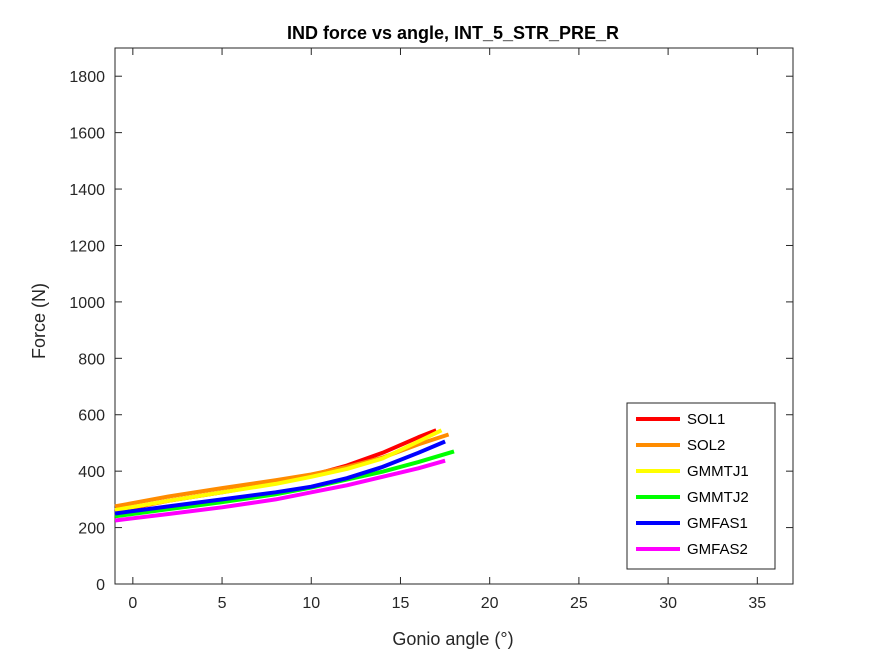 The width and height of the screenshot is (875, 656). Describe the element at coordinates (87, 246) in the screenshot. I see `y-tick-label: 1200` at that location.